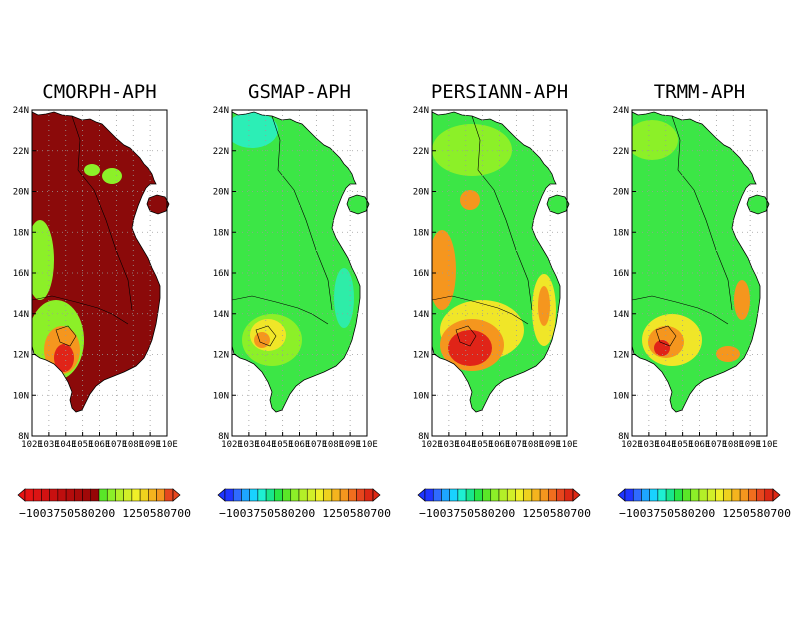 Image resolution: width=800 pixels, height=618 pixels. I want to click on coastline, so click(696, 262).